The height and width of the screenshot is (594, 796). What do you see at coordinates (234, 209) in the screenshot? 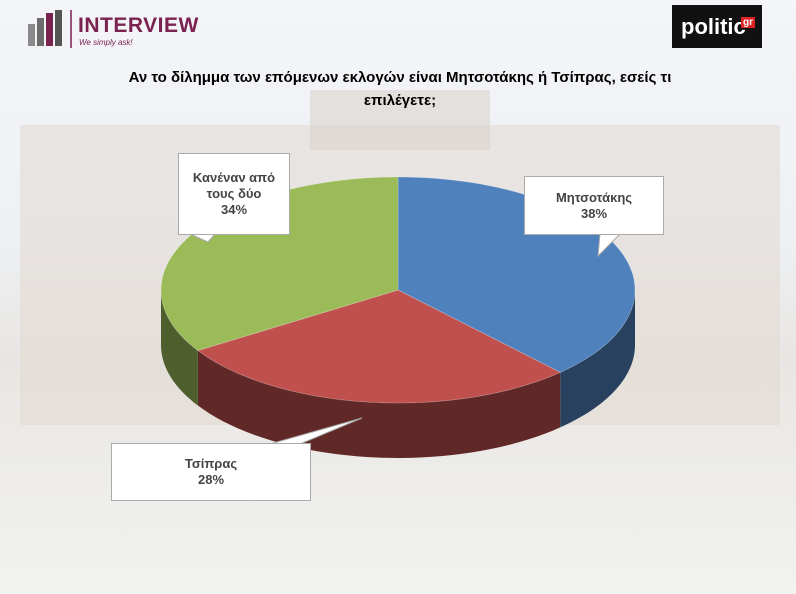
I see `value-label: 34%` at bounding box center [234, 209].